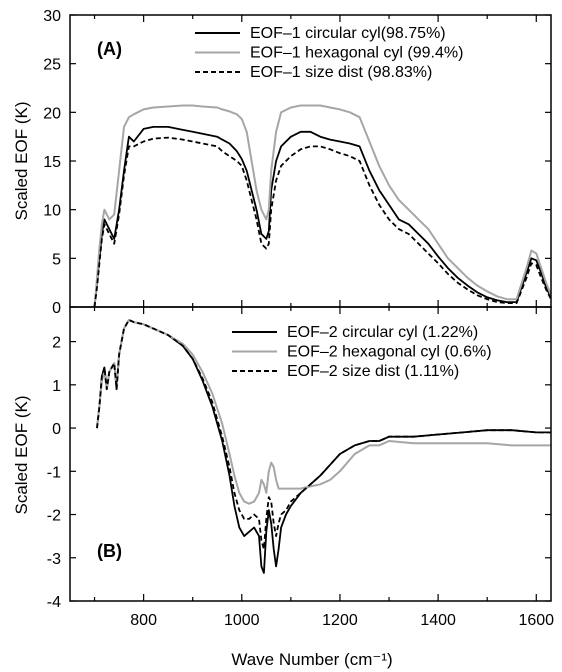  What do you see at coordinates (52, 211) in the screenshot?
I see `panel-a-y-tick-label: 10` at bounding box center [52, 211].